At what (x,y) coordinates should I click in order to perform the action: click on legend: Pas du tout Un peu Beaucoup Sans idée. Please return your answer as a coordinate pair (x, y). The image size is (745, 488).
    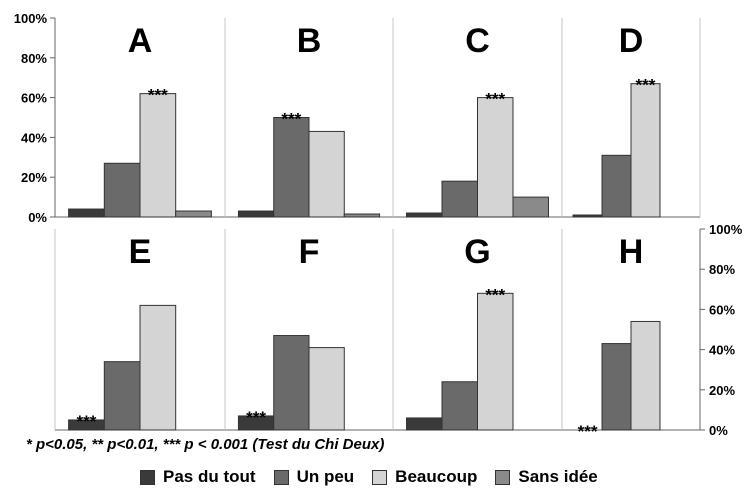
    Looking at the image, I should click on (378, 477).